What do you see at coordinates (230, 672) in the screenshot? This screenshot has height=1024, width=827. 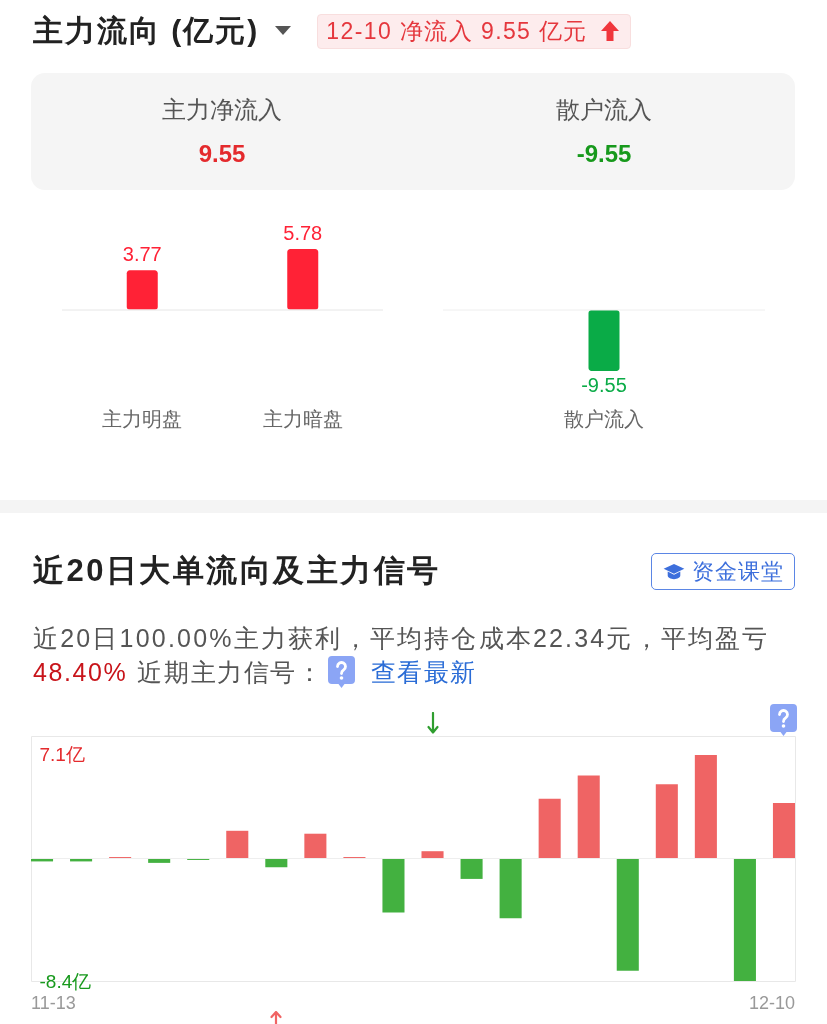 I see `text: 近期主力信号：` at bounding box center [230, 672].